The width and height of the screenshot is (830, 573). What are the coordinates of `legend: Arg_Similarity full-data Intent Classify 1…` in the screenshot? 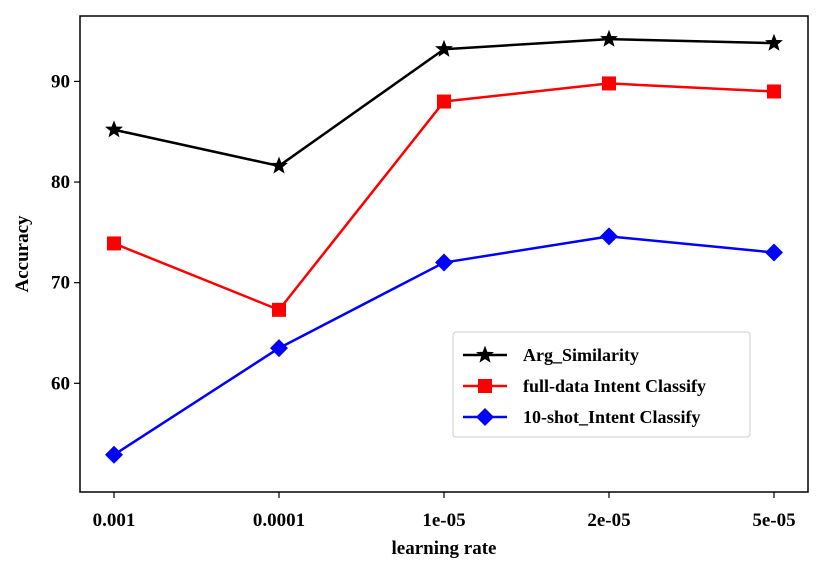 It's located at (601, 384).